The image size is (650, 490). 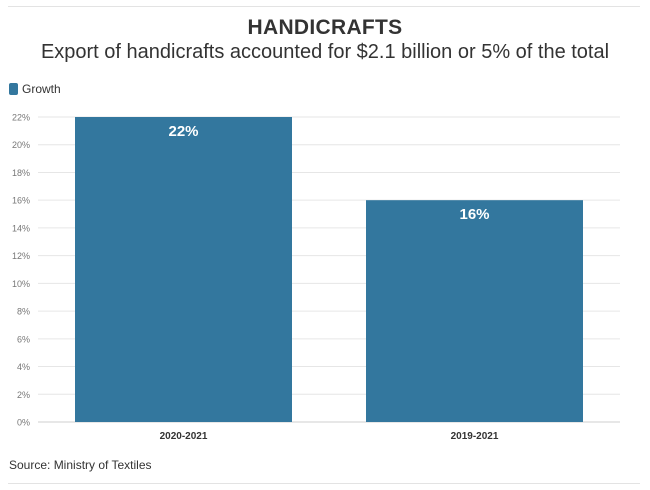 I want to click on y-tick-label: 0%, so click(x=23, y=423).